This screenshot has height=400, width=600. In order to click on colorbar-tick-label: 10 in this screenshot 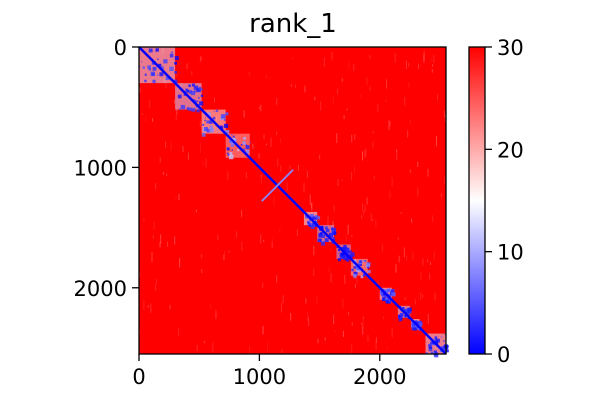, I will do `click(510, 253)`.